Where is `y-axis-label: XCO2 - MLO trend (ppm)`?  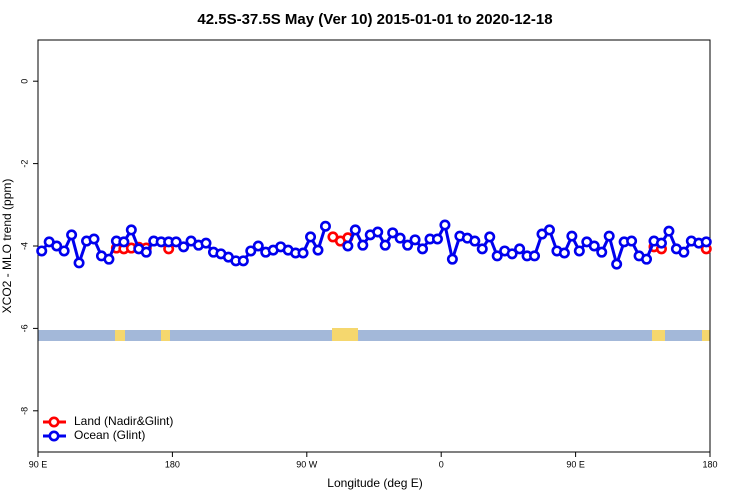 y-axis-label: XCO2 - MLO trend (ppm) is located at coordinates (7, 246).